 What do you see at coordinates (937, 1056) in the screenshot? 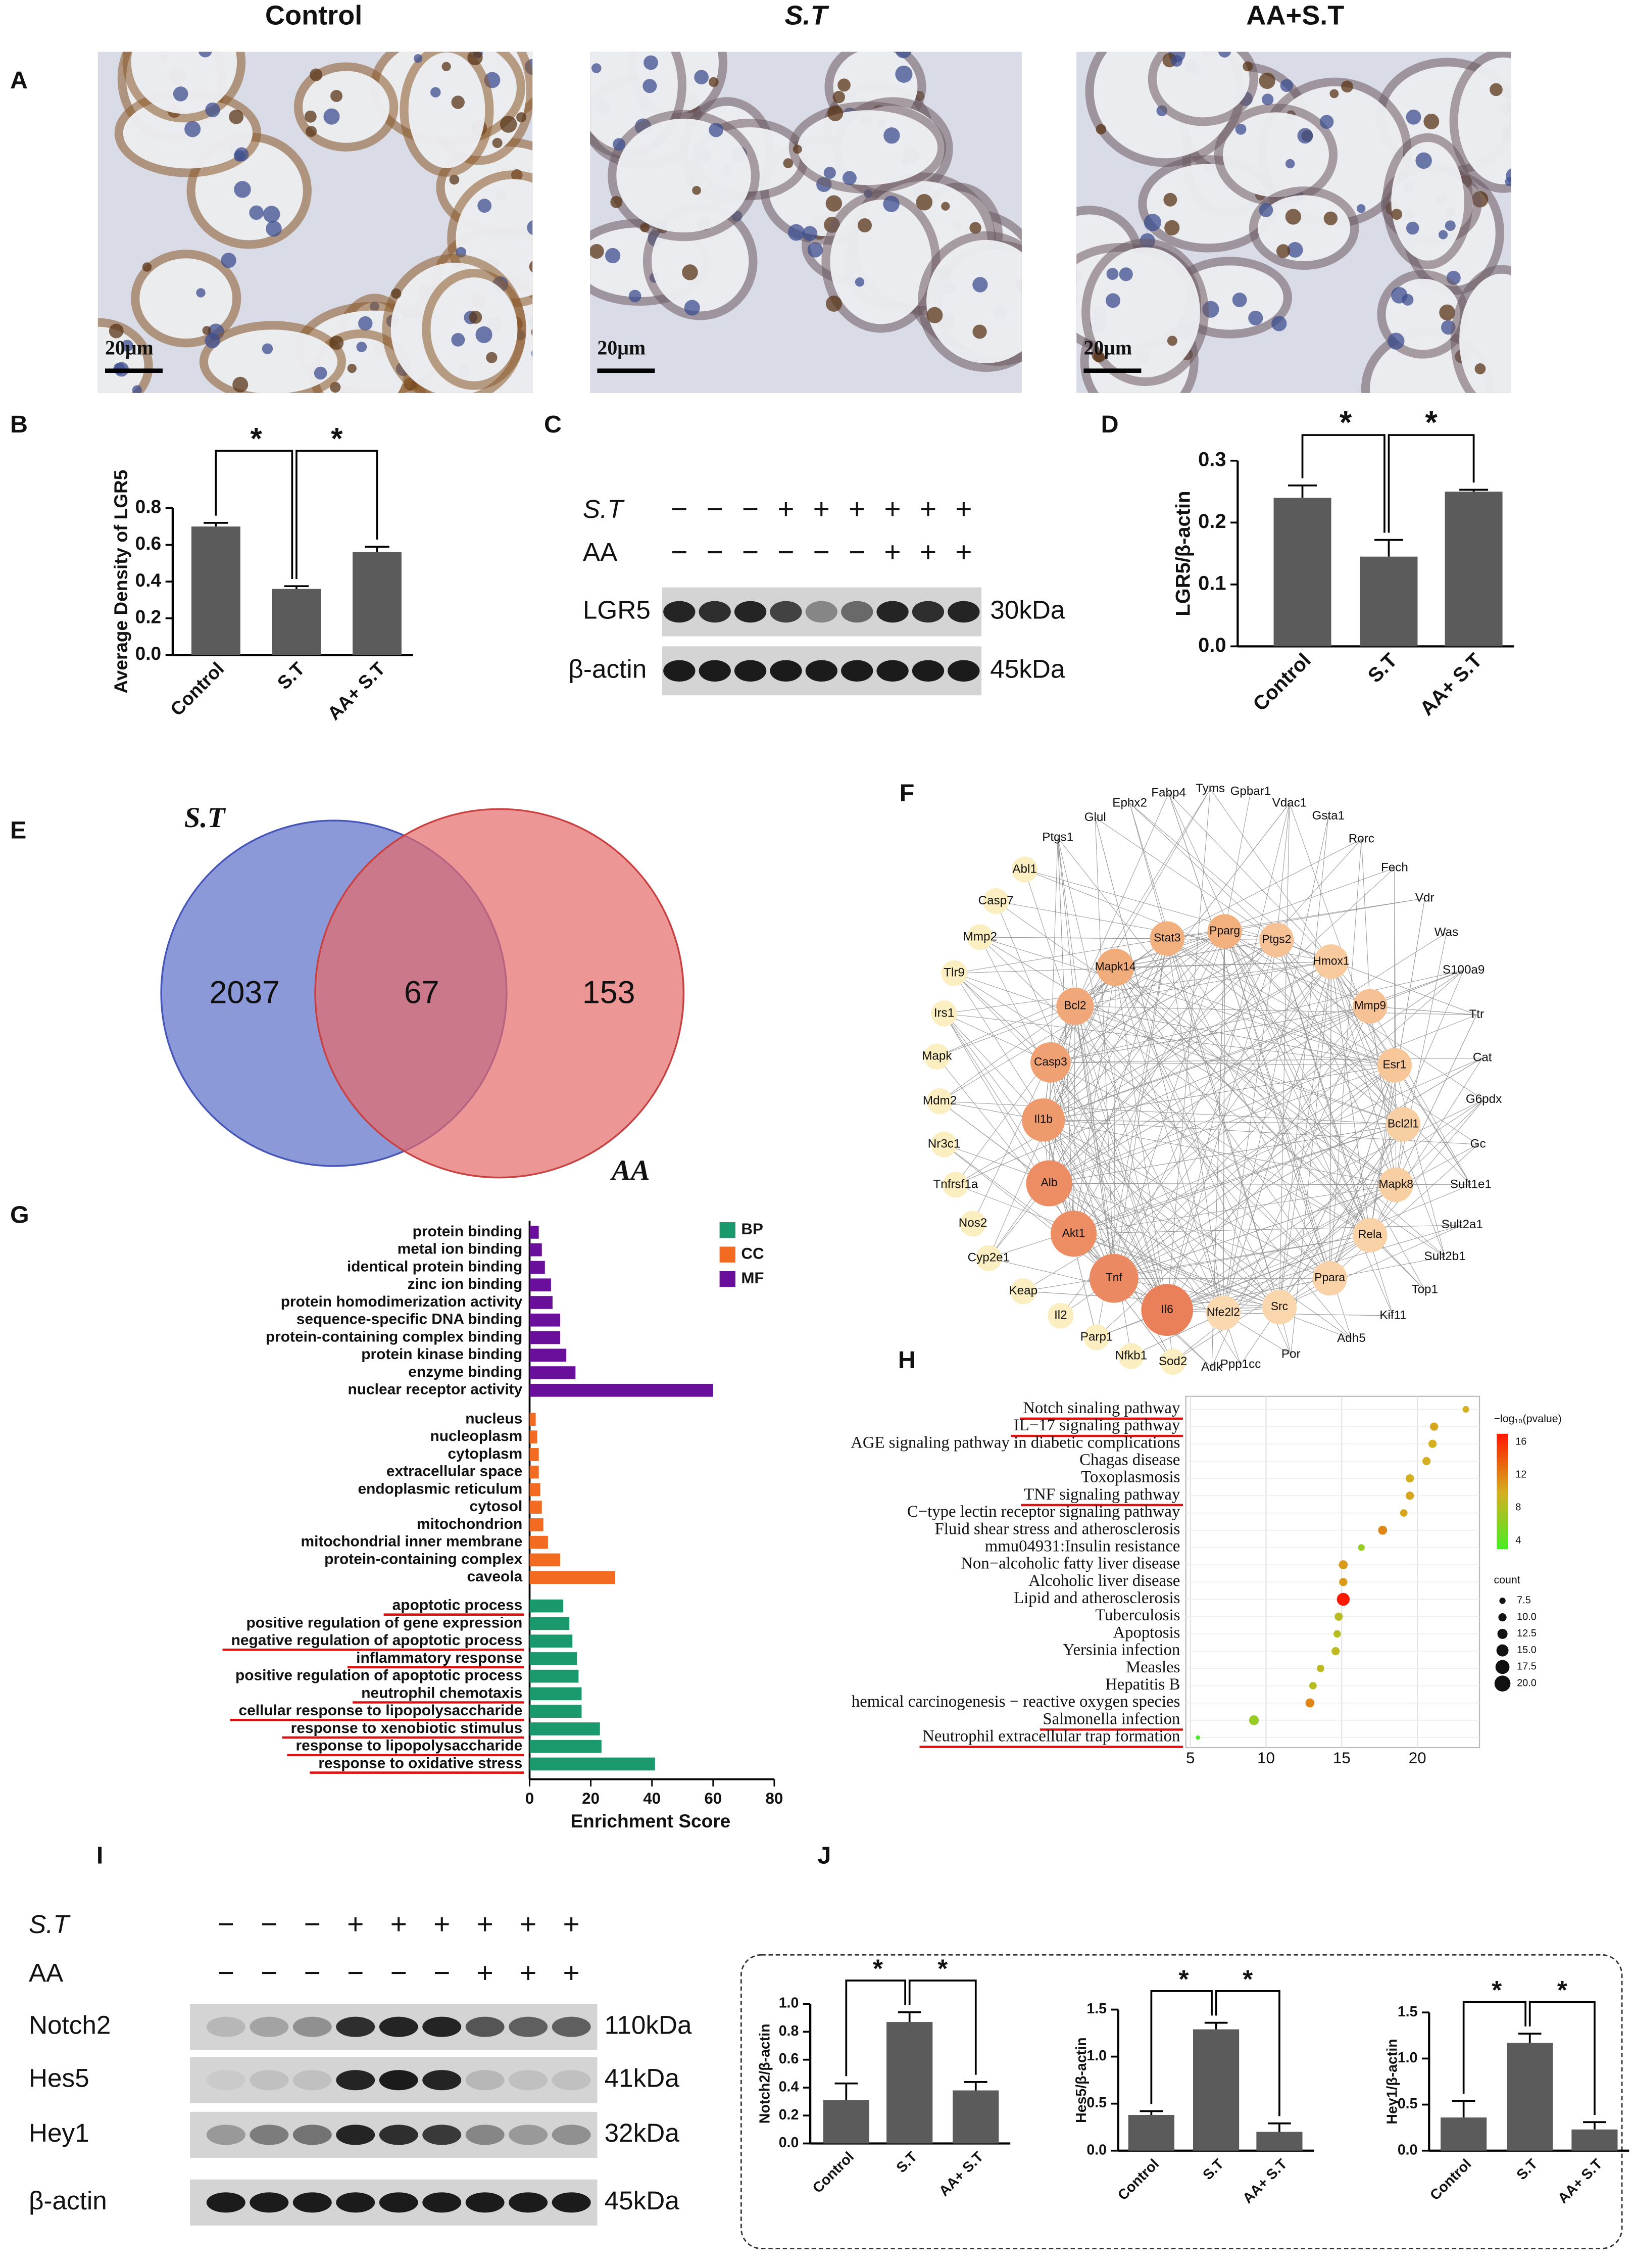
I see `network-node-label: Mapk` at bounding box center [937, 1056].